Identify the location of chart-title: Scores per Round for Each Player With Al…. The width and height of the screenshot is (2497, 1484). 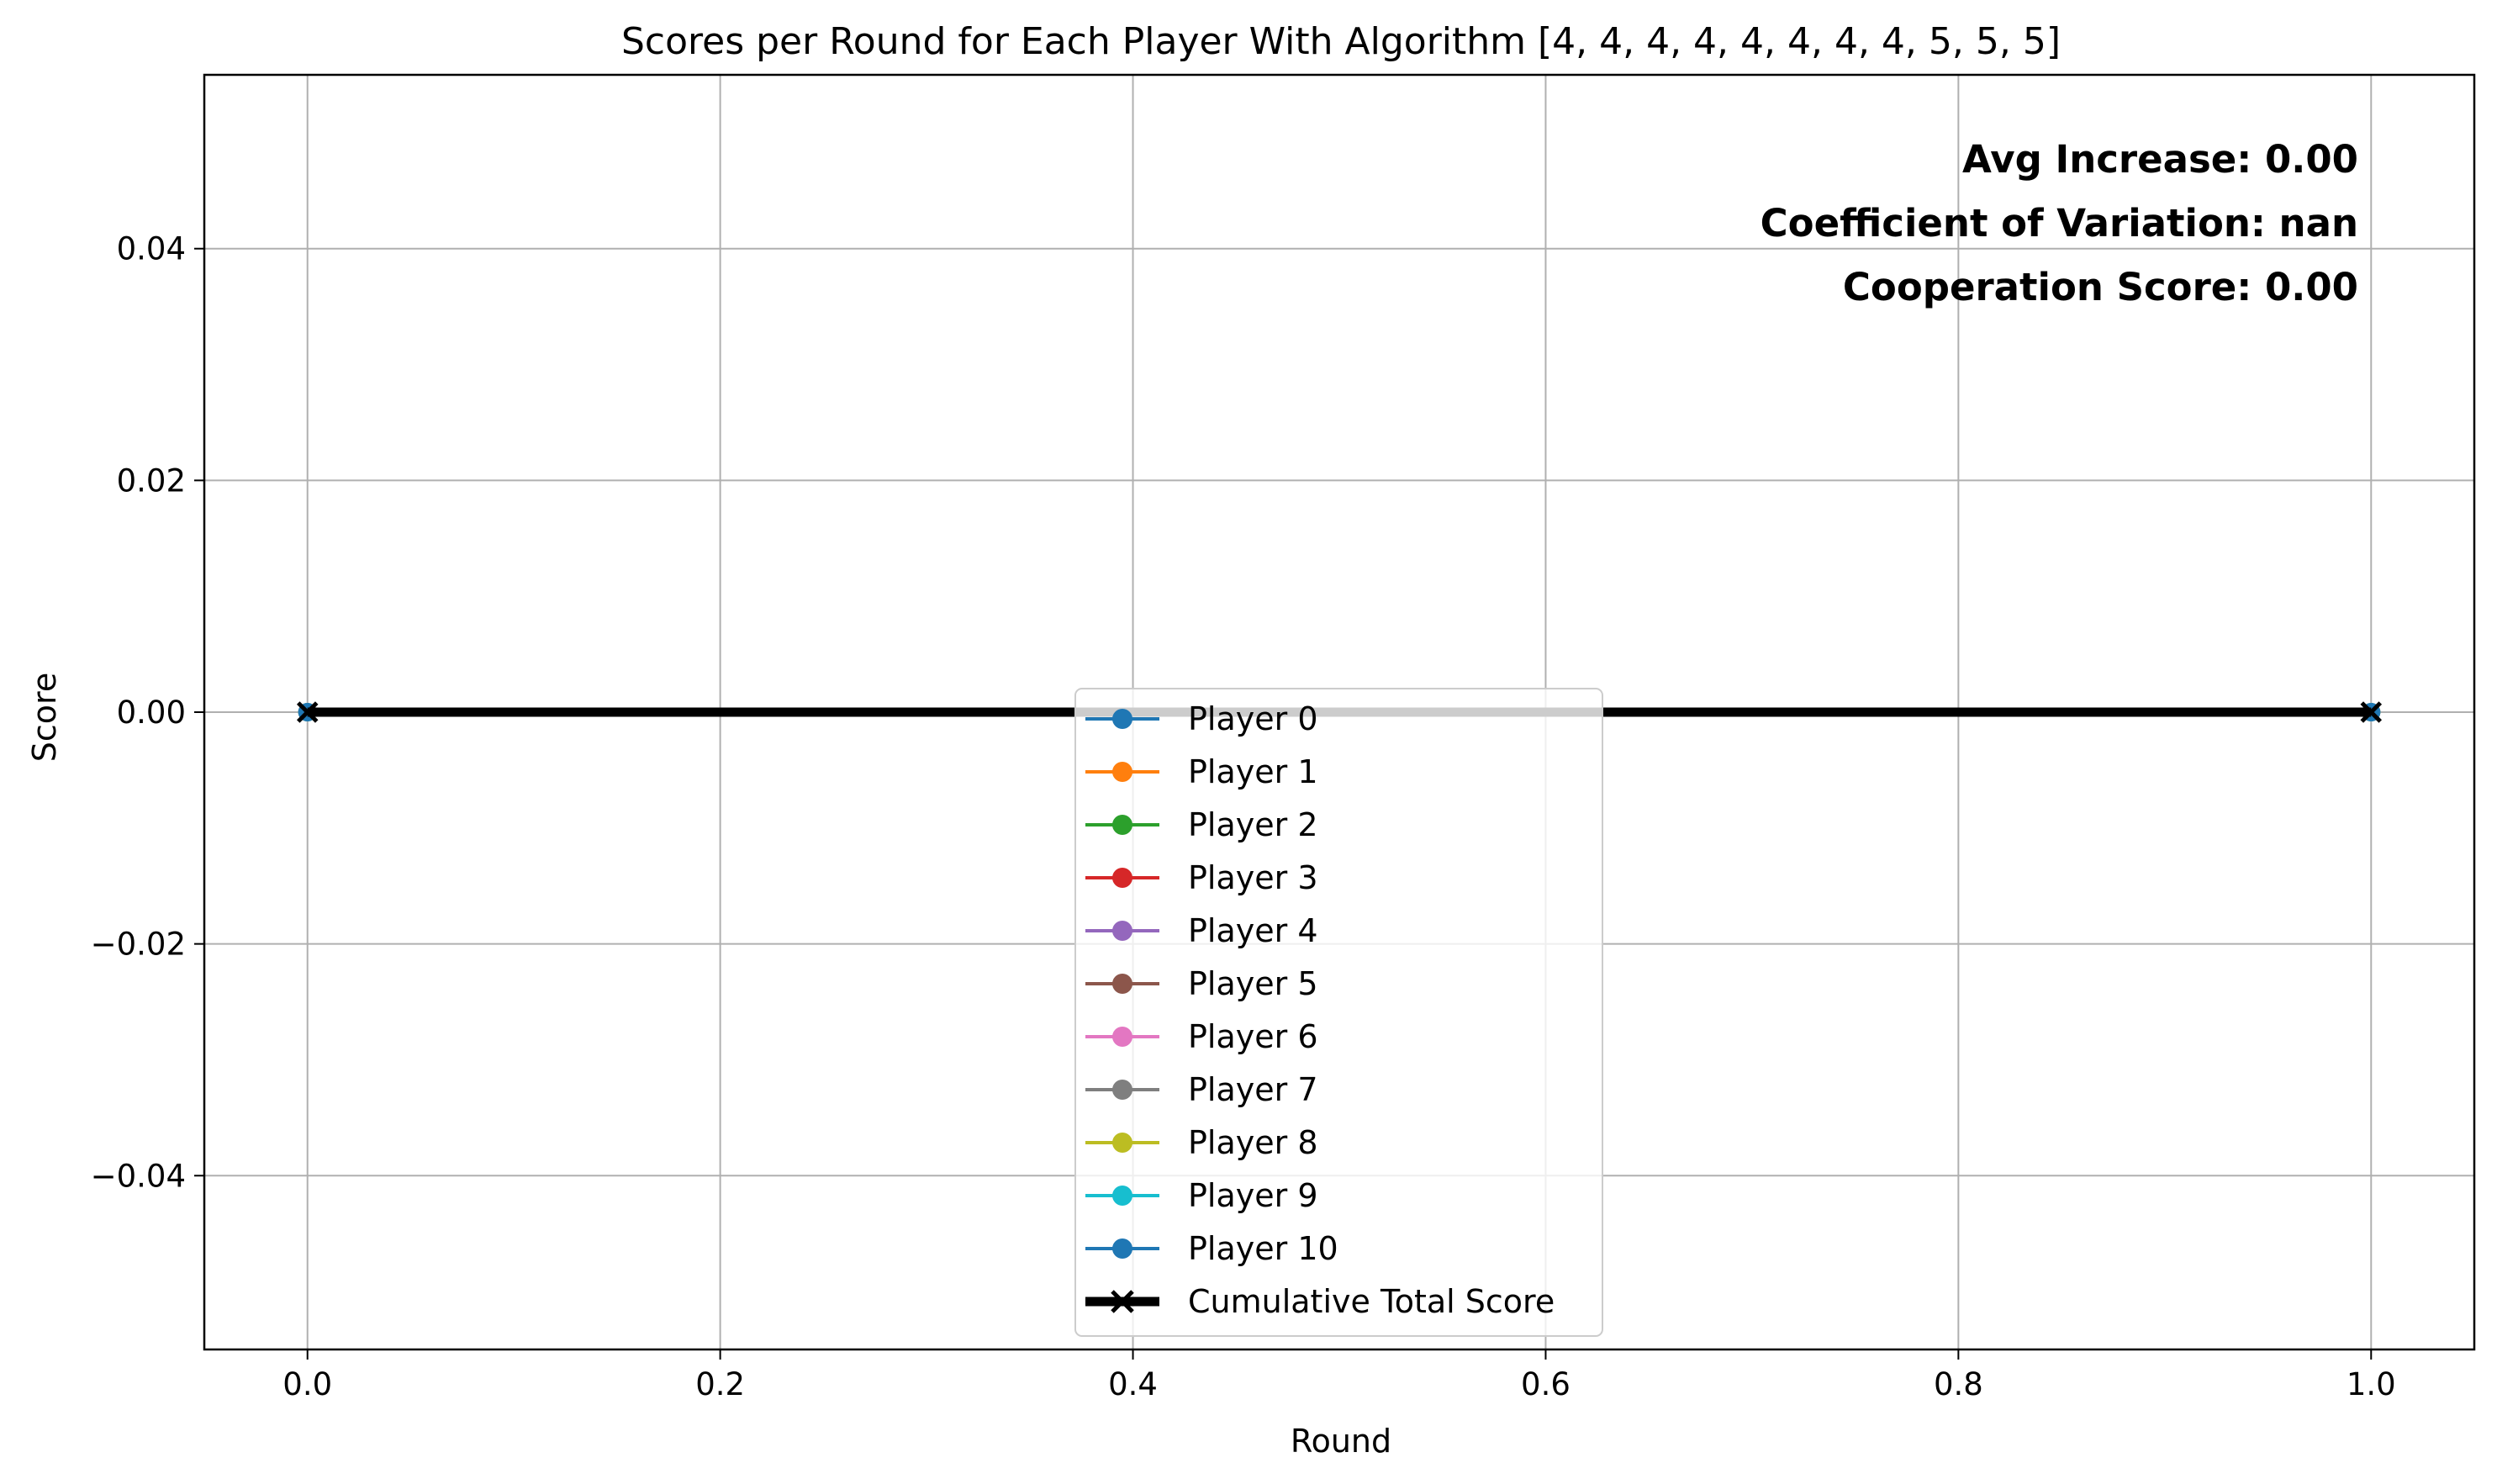
(1341, 41).